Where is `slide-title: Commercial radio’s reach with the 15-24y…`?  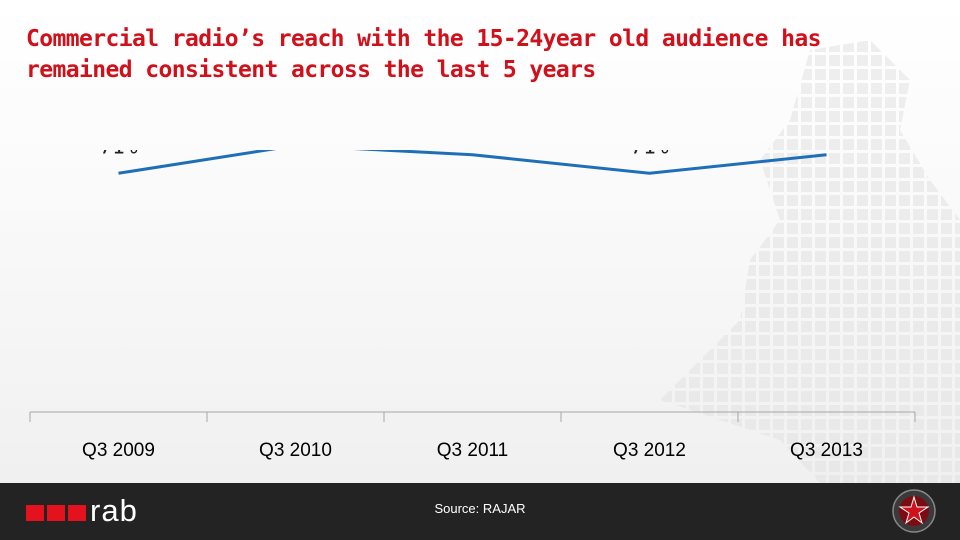
slide-title: Commercial radio’s reach with the 15-24y… is located at coordinates (423, 54).